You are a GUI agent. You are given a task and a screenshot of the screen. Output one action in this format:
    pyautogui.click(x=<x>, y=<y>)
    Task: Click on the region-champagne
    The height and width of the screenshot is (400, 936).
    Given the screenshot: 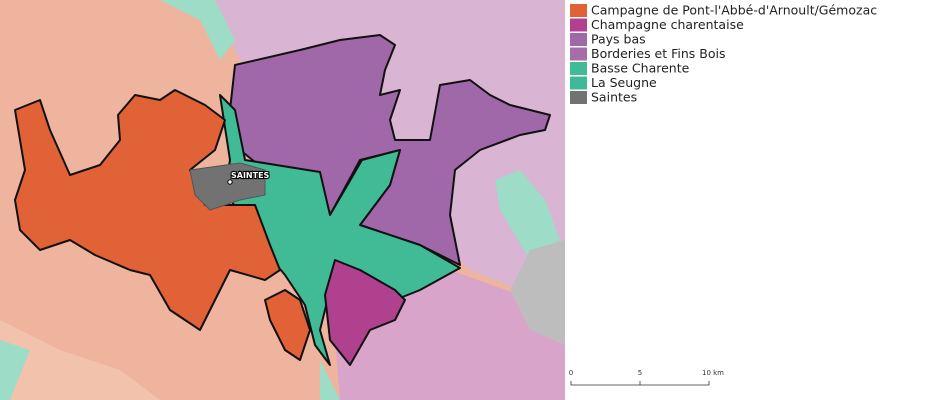 What is the action you would take?
    pyautogui.click(x=365, y=312)
    